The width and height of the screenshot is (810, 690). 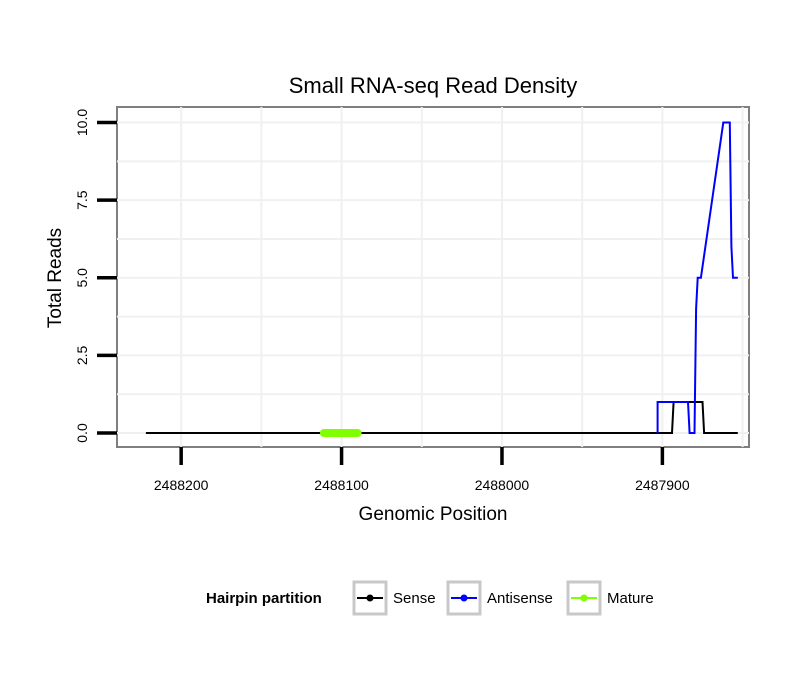 What do you see at coordinates (55, 278) in the screenshot?
I see `y-axis-label: Total Reads` at bounding box center [55, 278].